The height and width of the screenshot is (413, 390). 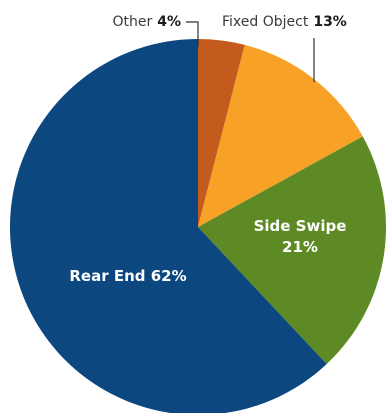 What do you see at coordinates (330, 22) in the screenshot?
I see `slice-value-fixed-object: 13%` at bounding box center [330, 22].